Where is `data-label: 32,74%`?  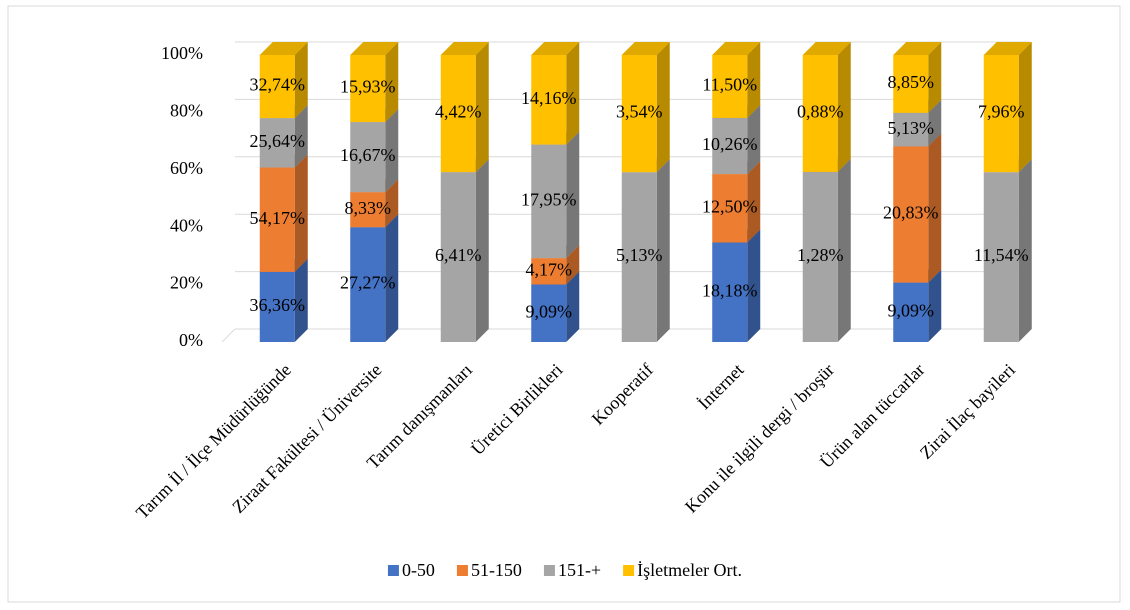
data-label: 32,74% is located at coordinates (278, 85).